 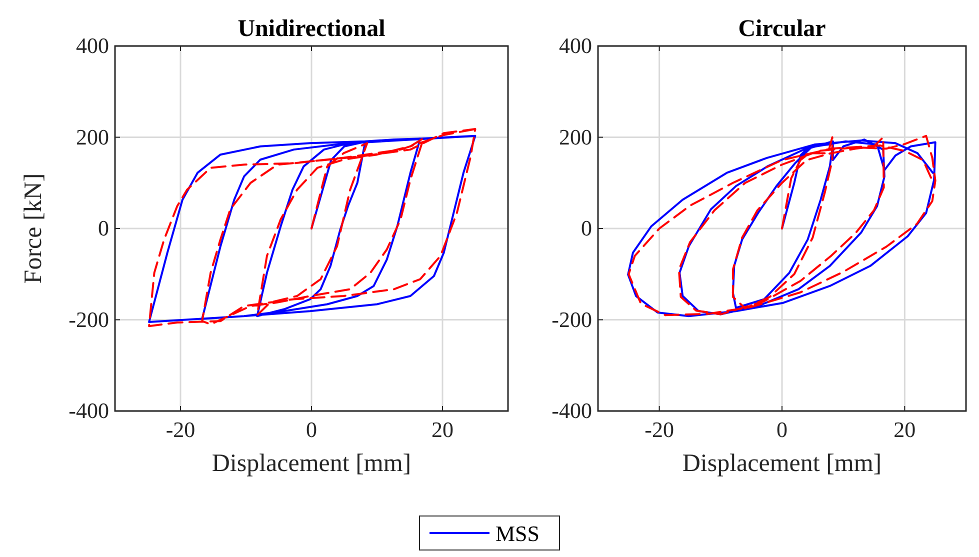 What do you see at coordinates (518, 533) in the screenshot?
I see `legend-label: MSS` at bounding box center [518, 533].